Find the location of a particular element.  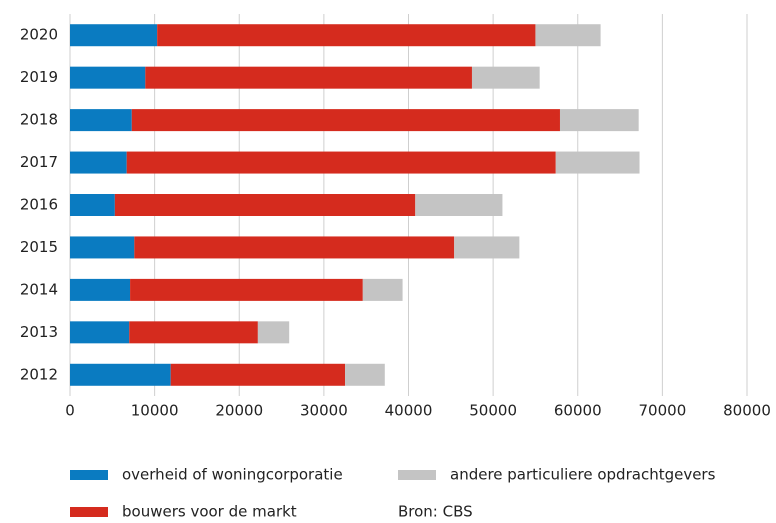

x-tick-label: 0 is located at coordinates (70, 411).